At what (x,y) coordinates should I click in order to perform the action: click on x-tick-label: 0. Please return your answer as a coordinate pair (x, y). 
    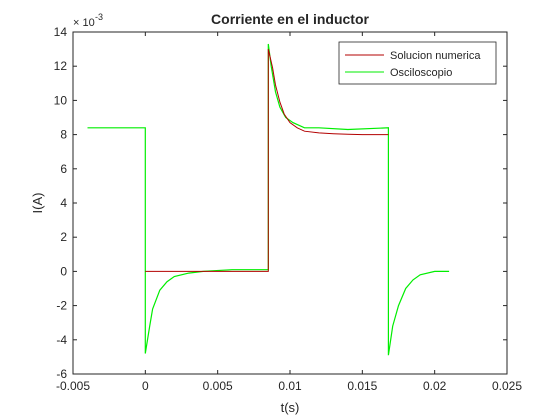
    Looking at the image, I should click on (145, 386).